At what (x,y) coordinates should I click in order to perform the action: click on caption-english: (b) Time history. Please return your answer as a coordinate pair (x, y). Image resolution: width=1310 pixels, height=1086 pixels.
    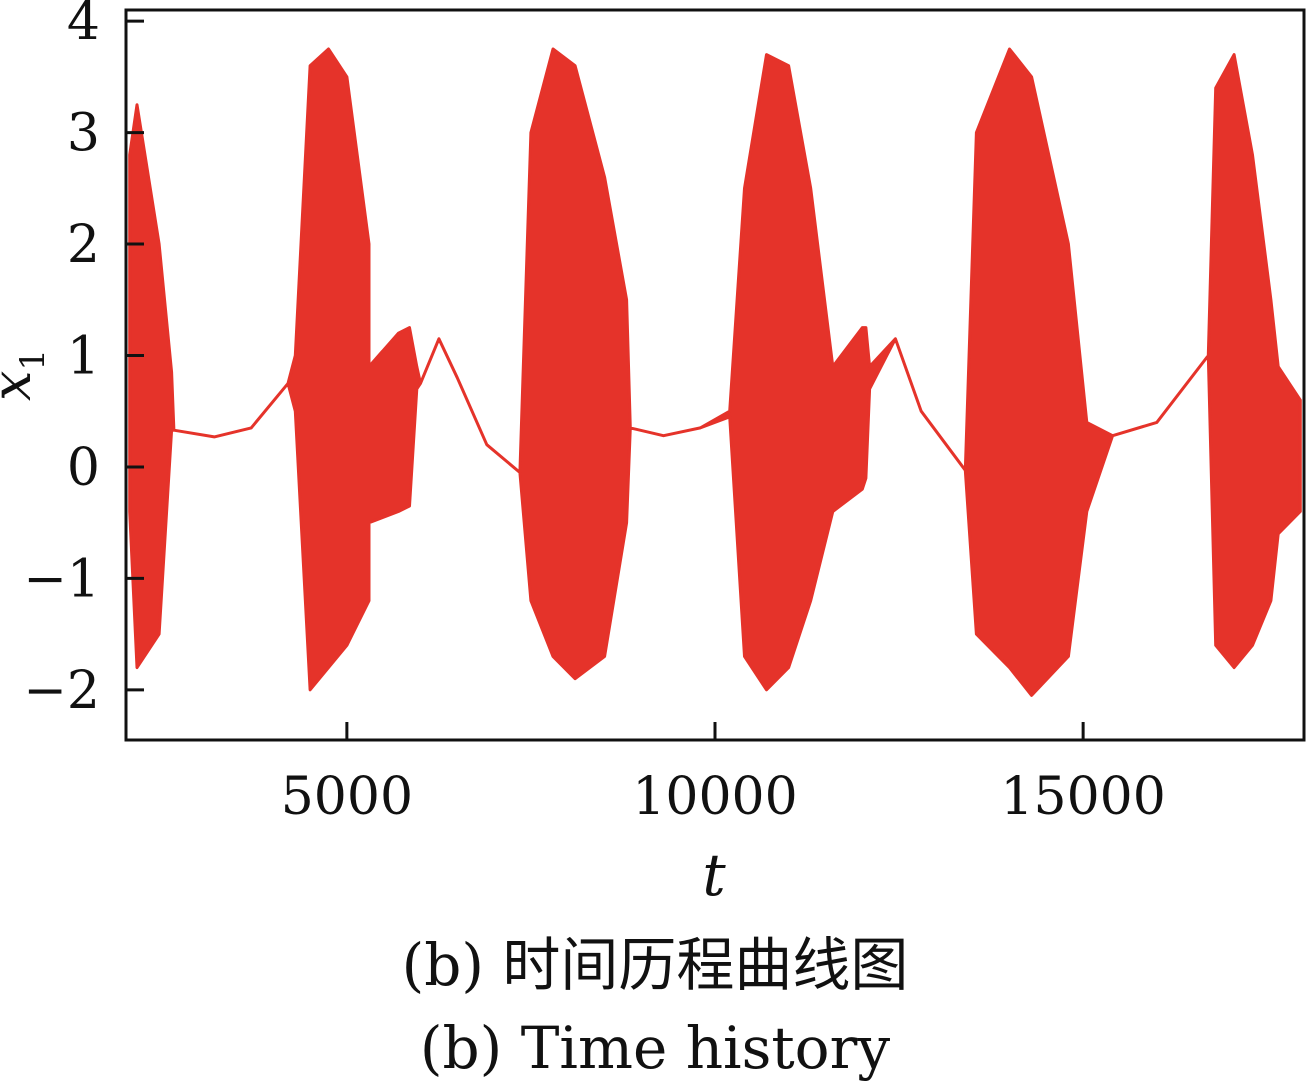
    Looking at the image, I should click on (655, 1048).